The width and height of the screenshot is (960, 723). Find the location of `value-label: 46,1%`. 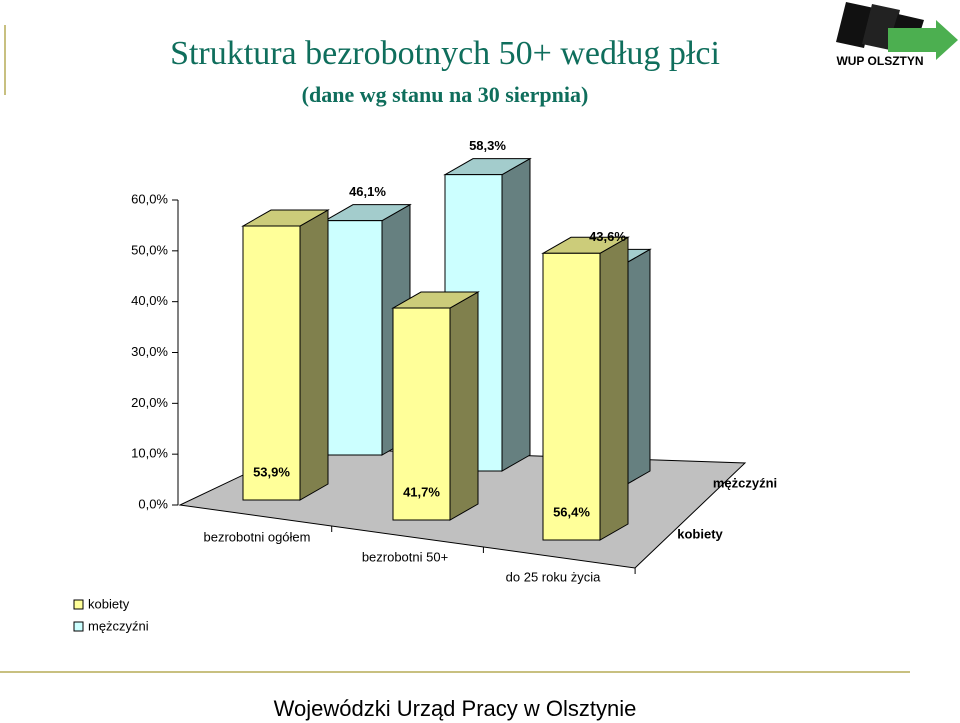

value-label: 46,1% is located at coordinates (367, 191).